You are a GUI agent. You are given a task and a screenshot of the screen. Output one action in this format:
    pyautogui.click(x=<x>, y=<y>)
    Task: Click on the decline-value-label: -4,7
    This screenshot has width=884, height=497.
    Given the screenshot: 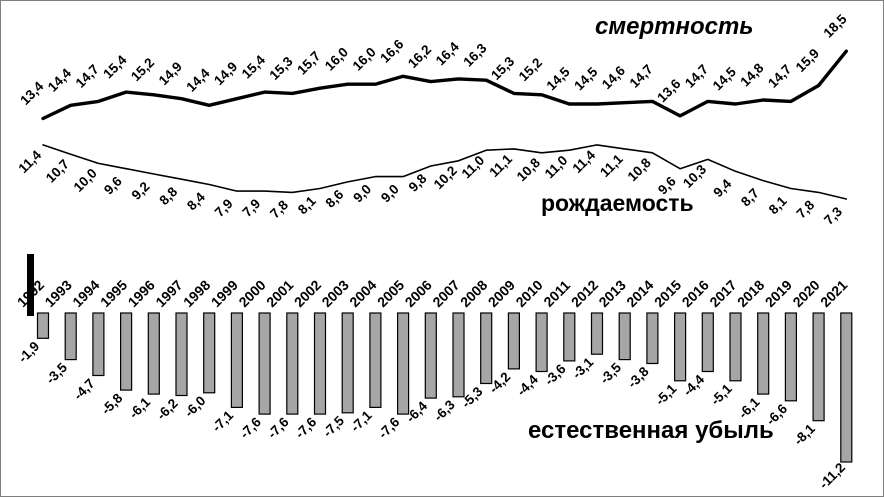 What is the action you would take?
    pyautogui.click(x=84, y=389)
    